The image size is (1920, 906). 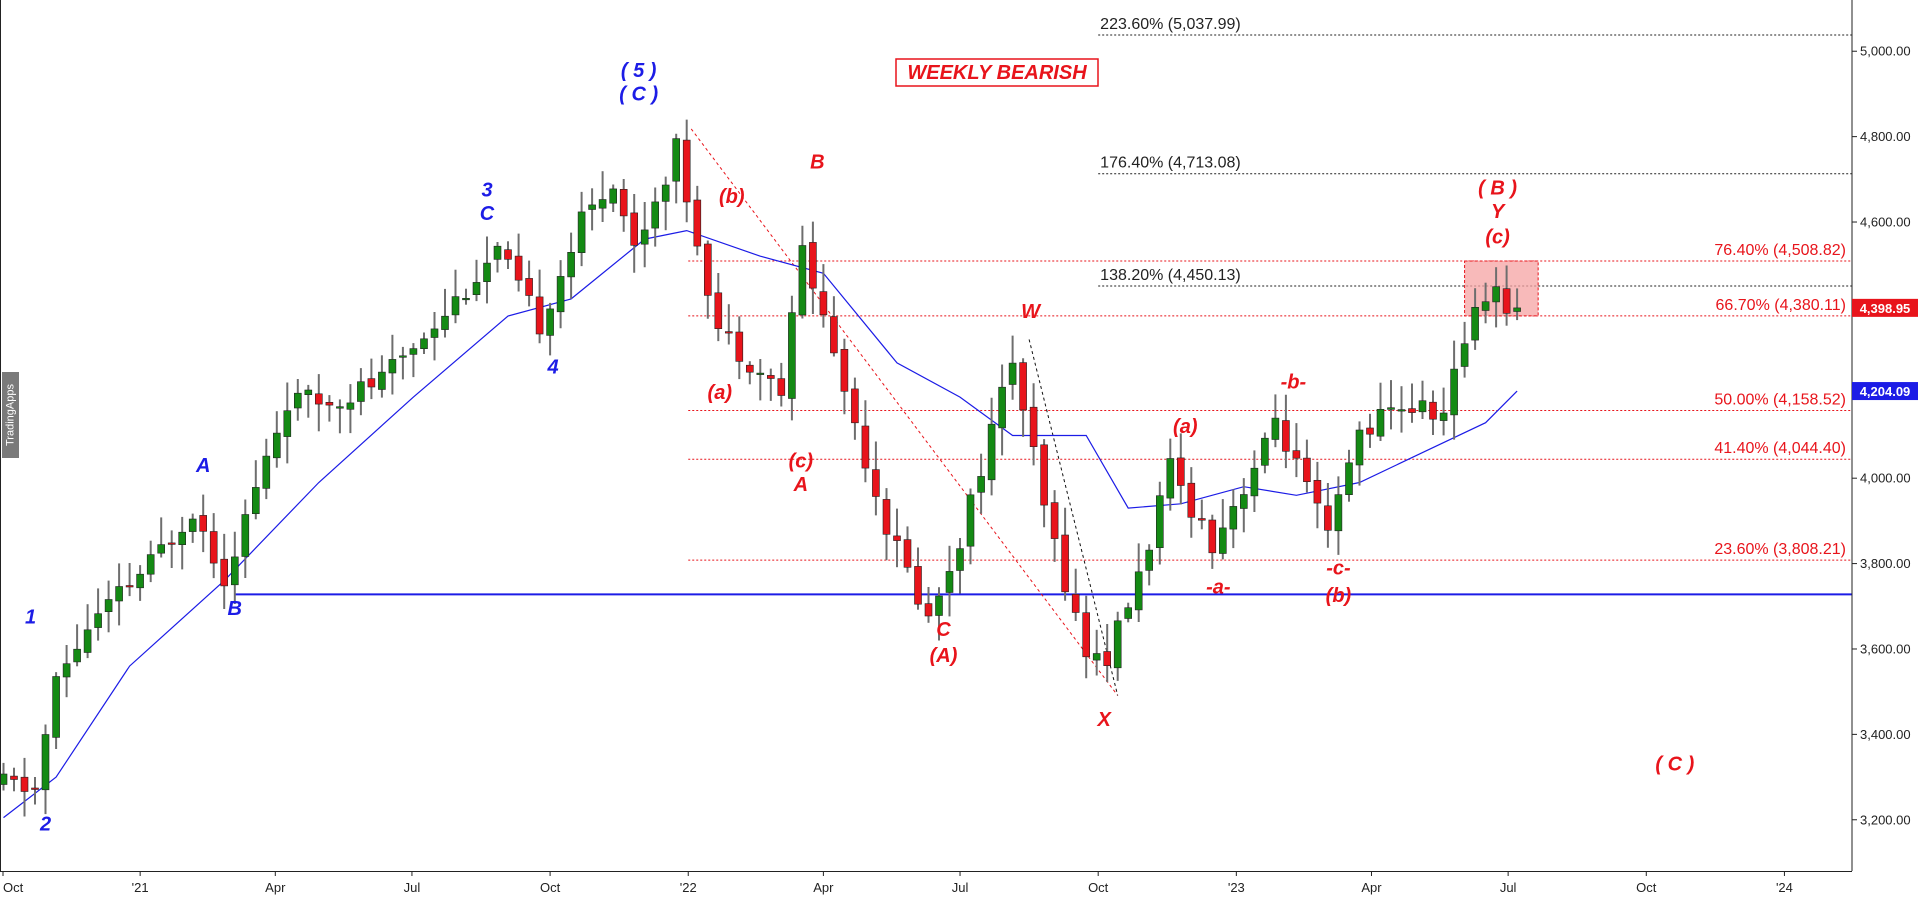 What do you see at coordinates (30, 617) in the screenshot?
I see `wave-label: 1` at bounding box center [30, 617].